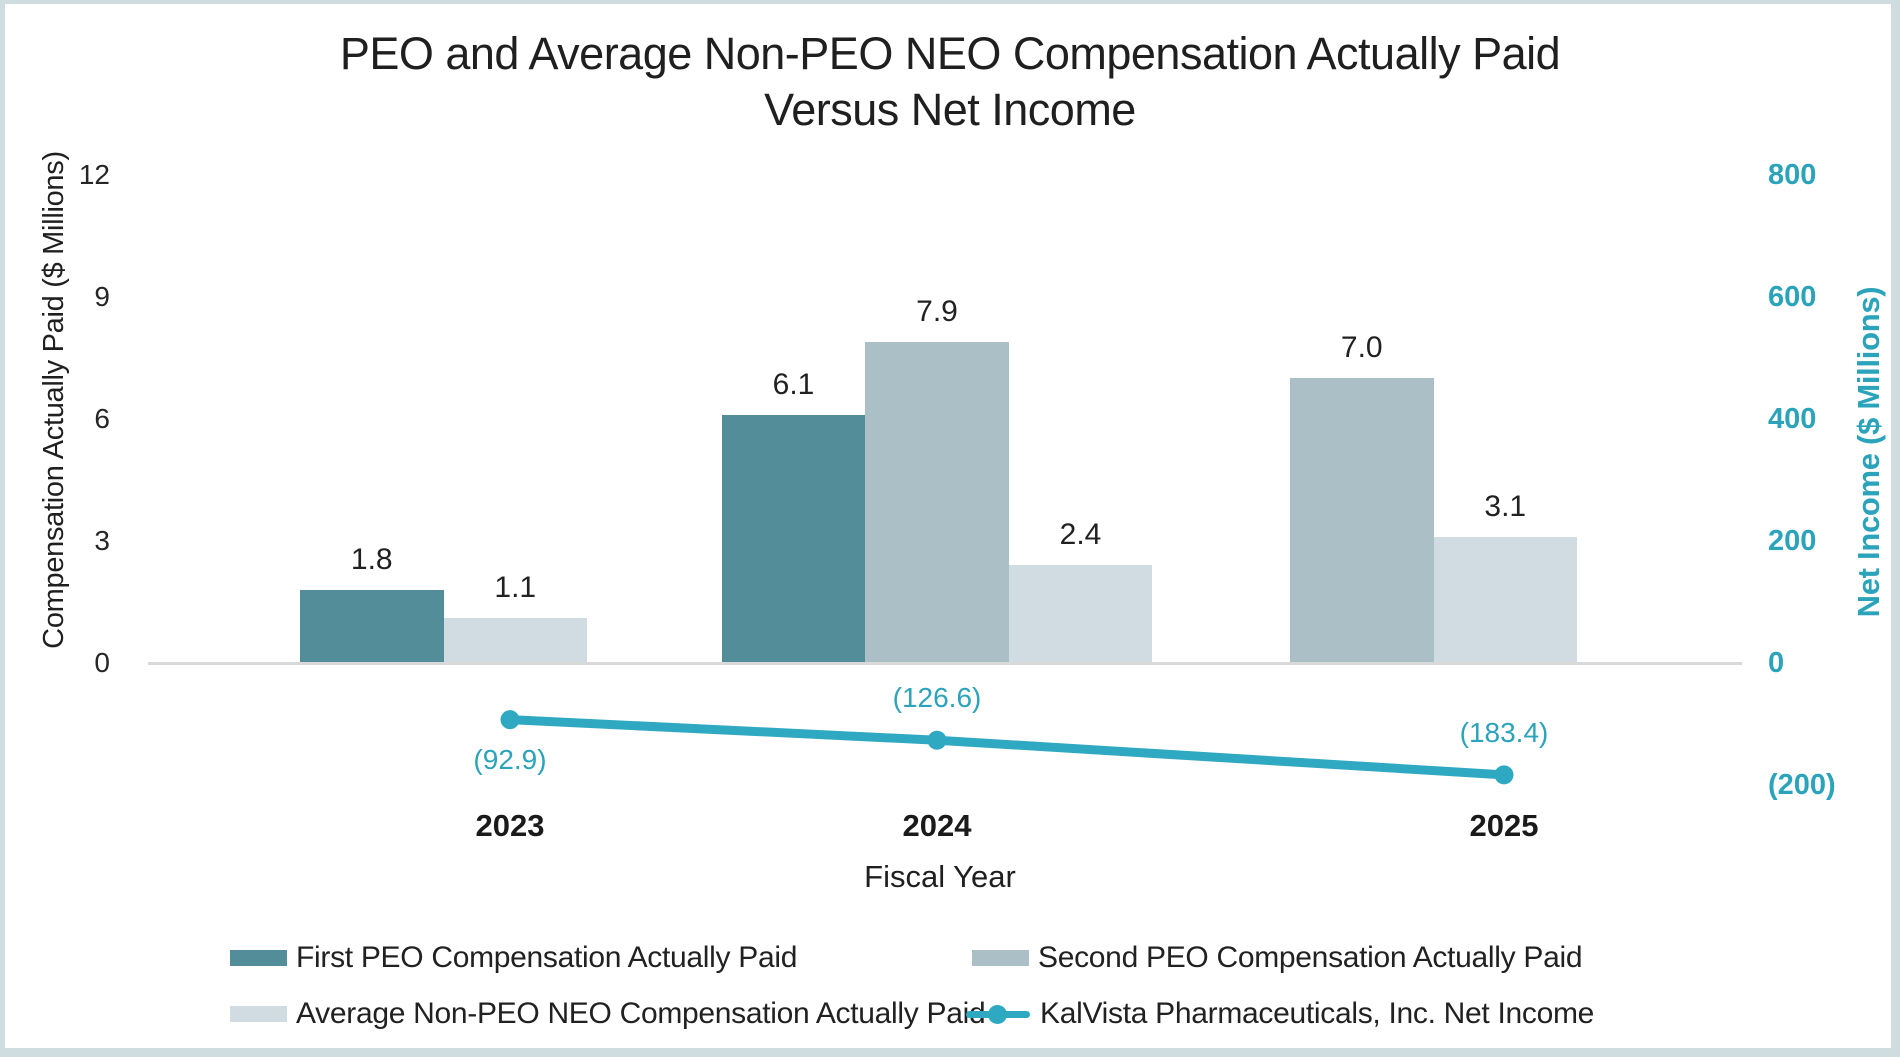  I want to click on bar-label-first-peo-2023: 1.8, so click(371, 559).